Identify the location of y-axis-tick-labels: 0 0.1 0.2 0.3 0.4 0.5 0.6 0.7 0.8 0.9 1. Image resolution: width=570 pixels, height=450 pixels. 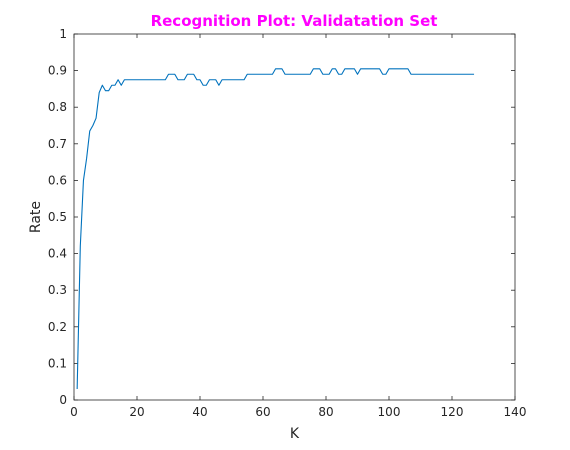
(57, 217).